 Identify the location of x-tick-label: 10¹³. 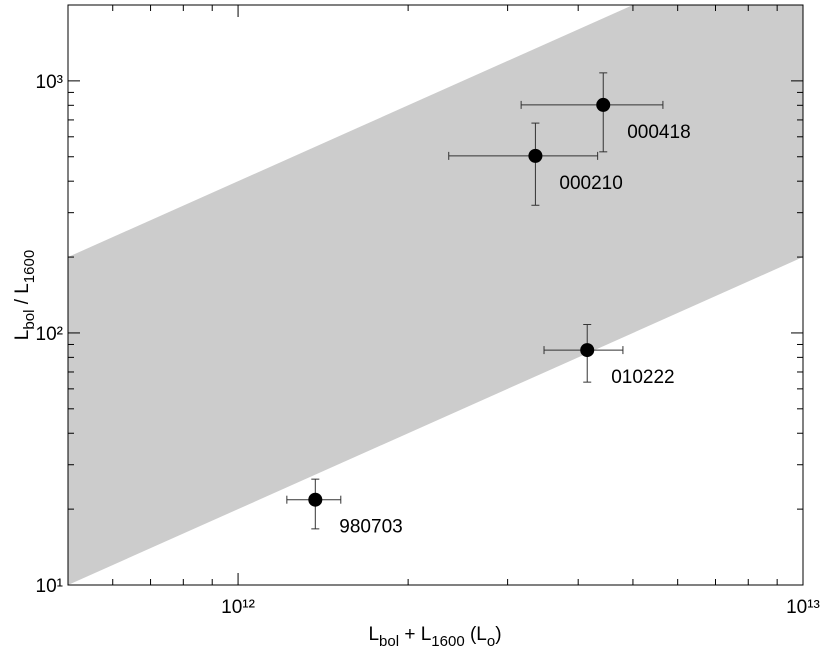
(803, 607).